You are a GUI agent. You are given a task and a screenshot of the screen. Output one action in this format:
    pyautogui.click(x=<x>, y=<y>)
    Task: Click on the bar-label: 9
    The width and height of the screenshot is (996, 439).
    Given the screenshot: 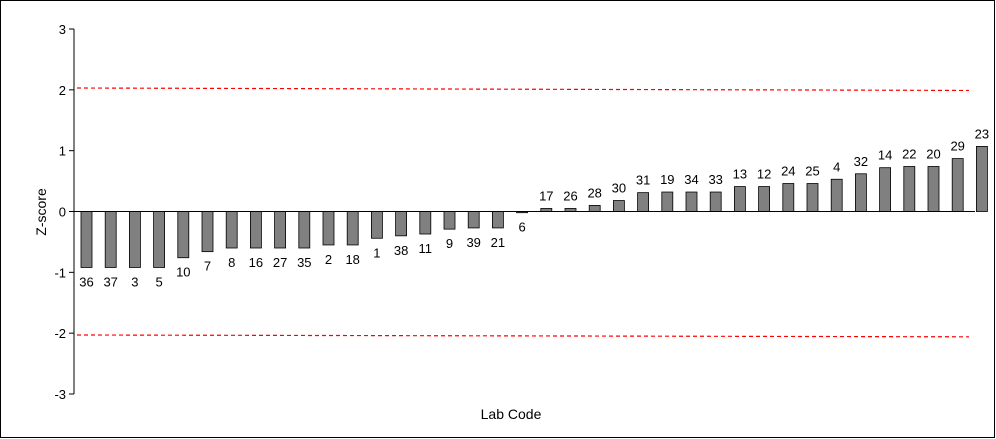 What is the action you would take?
    pyautogui.click(x=449, y=243)
    